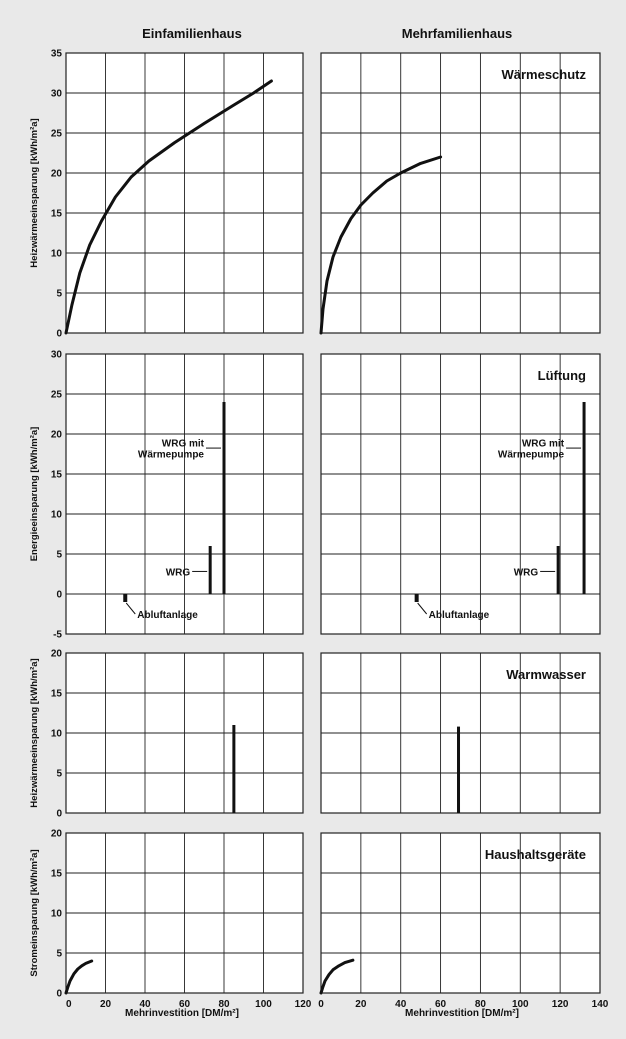 The height and width of the screenshot is (1039, 626). Describe the element at coordinates (57, 654) in the screenshot. I see `y-tick-label-warmwasser: 20` at that location.